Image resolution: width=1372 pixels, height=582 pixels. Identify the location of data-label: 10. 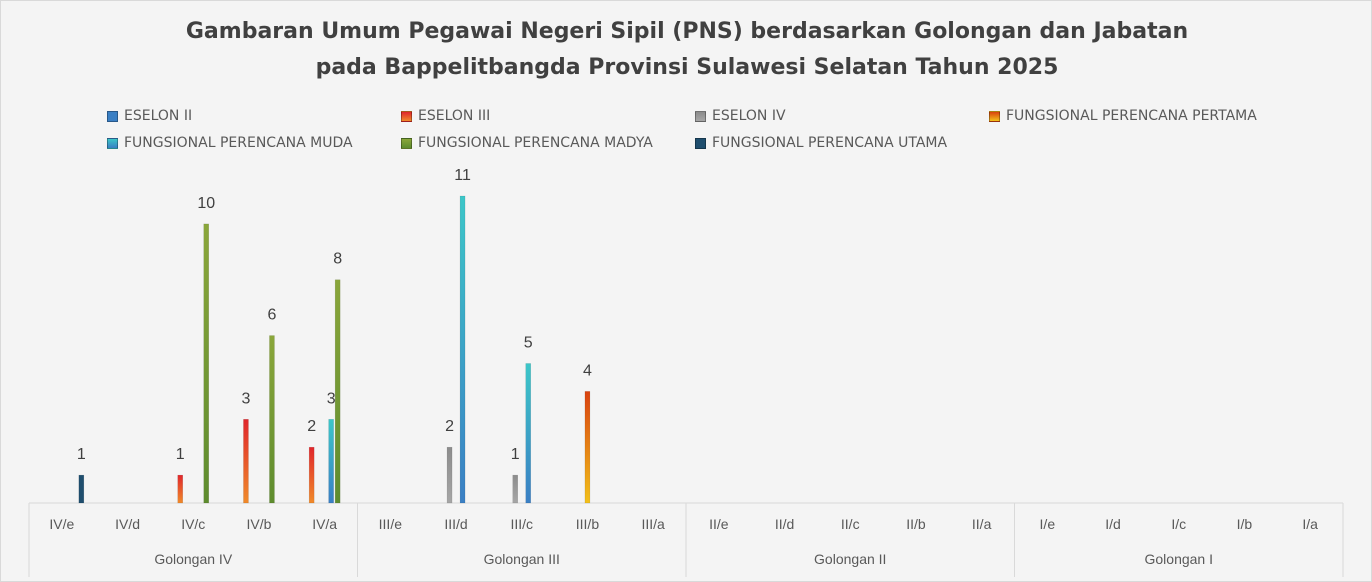
(206, 203).